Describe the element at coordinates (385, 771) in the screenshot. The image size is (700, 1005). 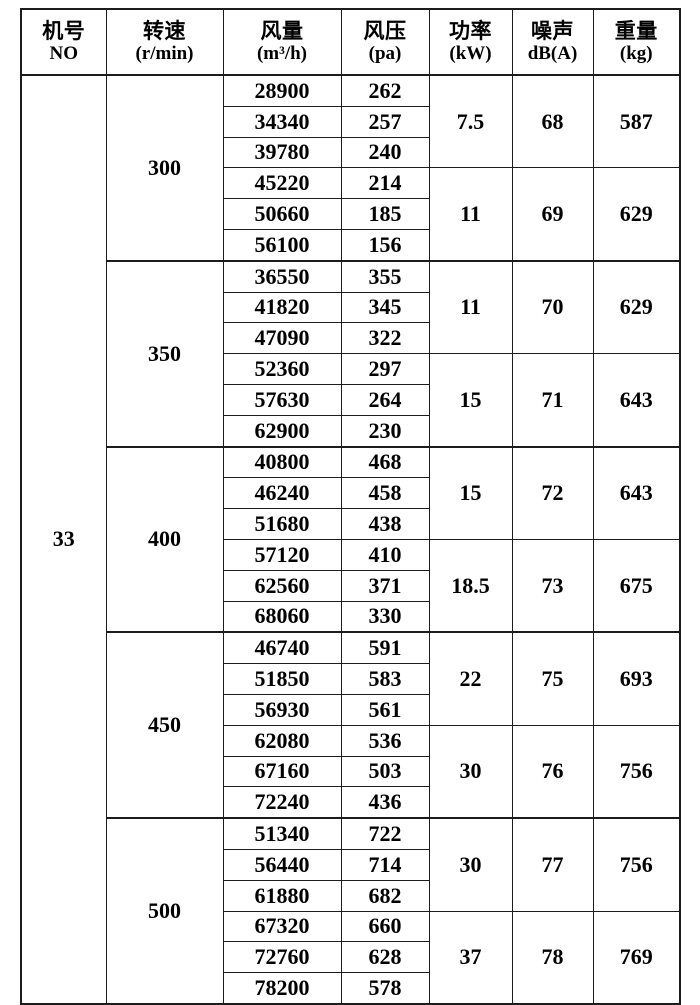
I see `pressure-cell: 503` at that location.